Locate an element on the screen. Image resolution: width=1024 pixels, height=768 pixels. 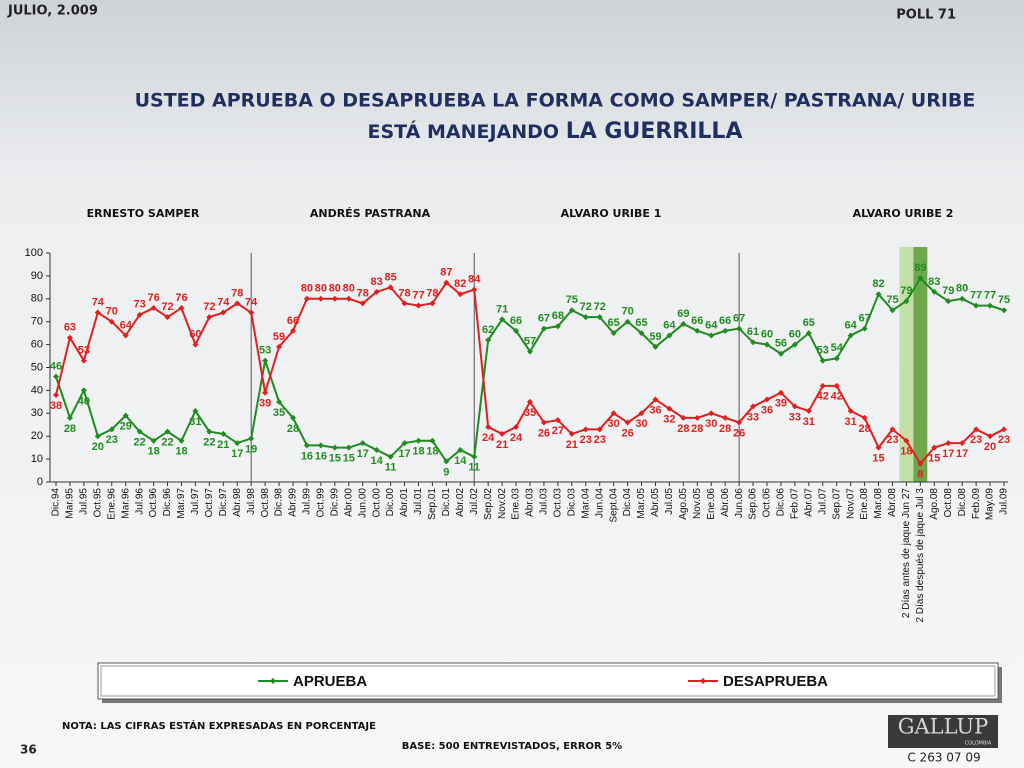
data-label: 21 is located at coordinates (502, 445).